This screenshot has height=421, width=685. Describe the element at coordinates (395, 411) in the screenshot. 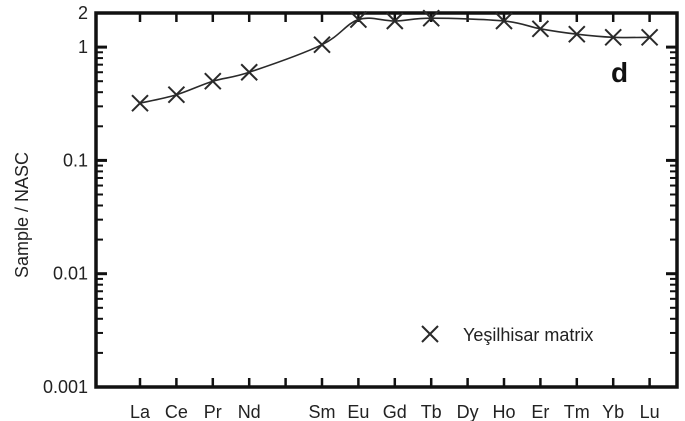

I see `x-tick-label: Gd` at that location.